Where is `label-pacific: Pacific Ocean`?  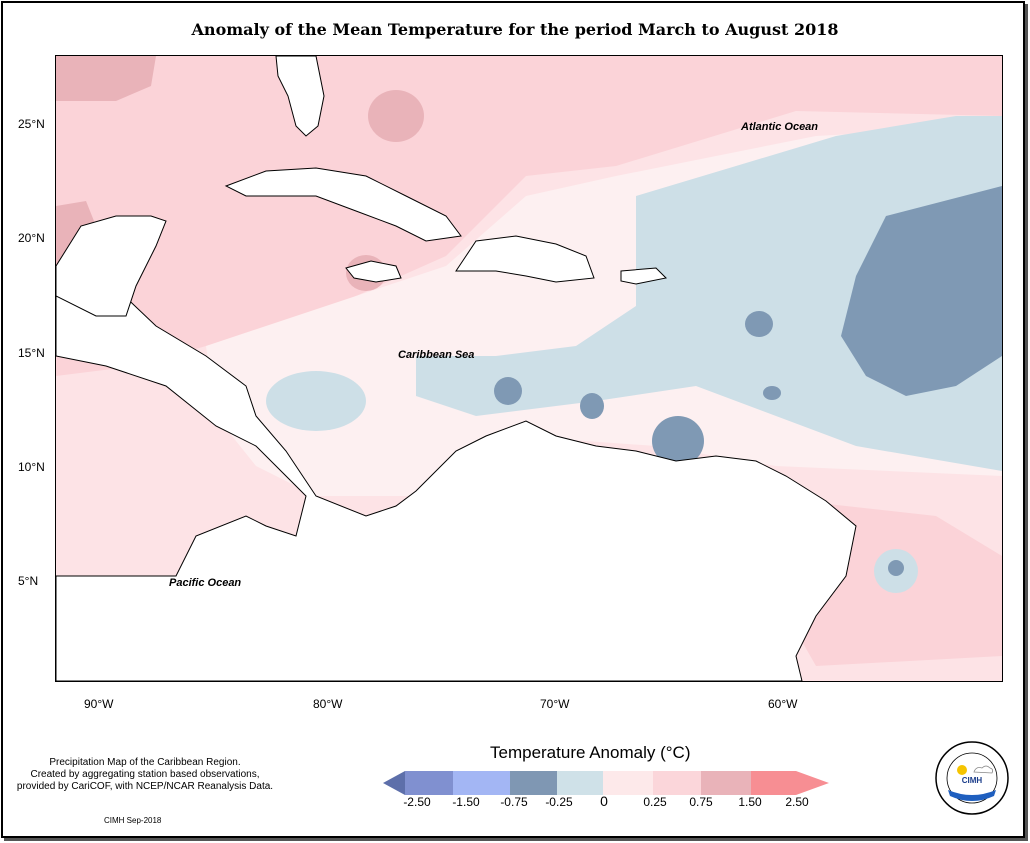 label-pacific: Pacific Ocean is located at coordinates (205, 583).